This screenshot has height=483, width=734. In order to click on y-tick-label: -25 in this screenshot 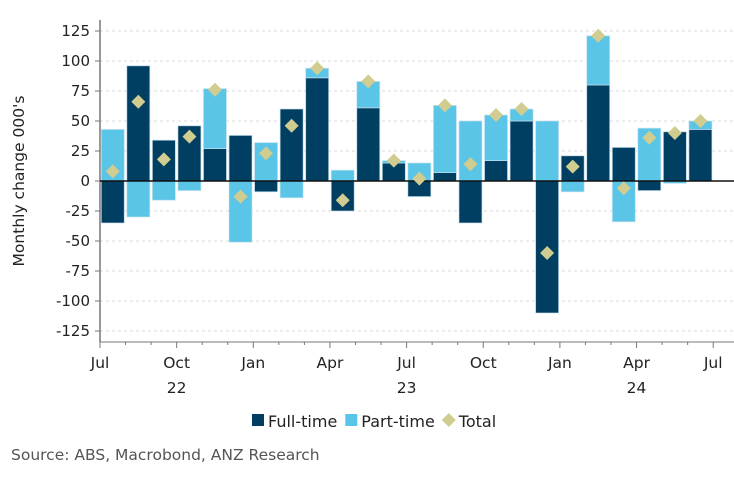, I will do `click(78, 211)`.